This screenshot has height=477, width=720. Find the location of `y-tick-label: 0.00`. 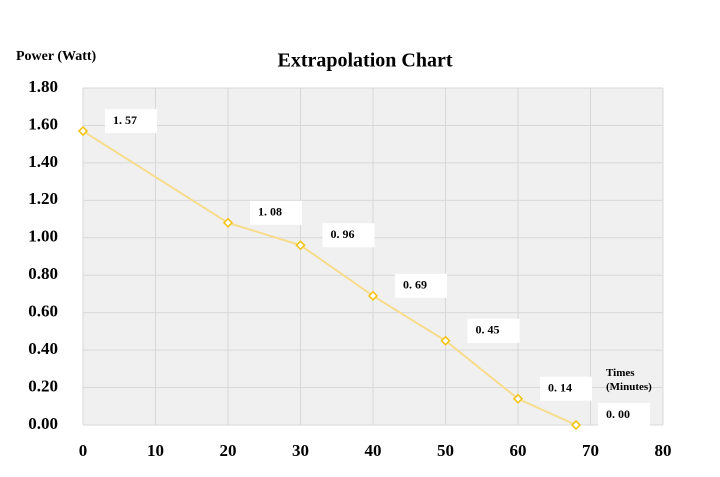

y-tick-label: 0.00 is located at coordinates (43, 423).